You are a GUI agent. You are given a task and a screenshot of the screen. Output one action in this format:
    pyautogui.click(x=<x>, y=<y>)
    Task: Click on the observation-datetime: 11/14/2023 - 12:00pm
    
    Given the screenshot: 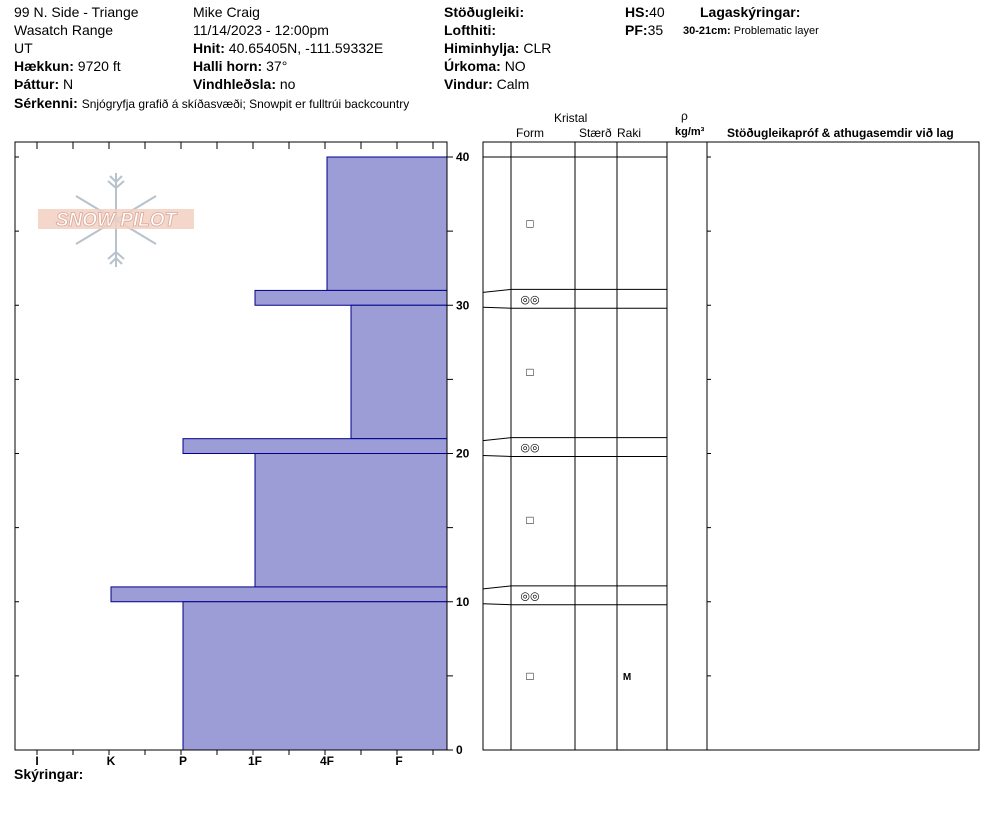 What is the action you would take?
    pyautogui.click(x=261, y=30)
    